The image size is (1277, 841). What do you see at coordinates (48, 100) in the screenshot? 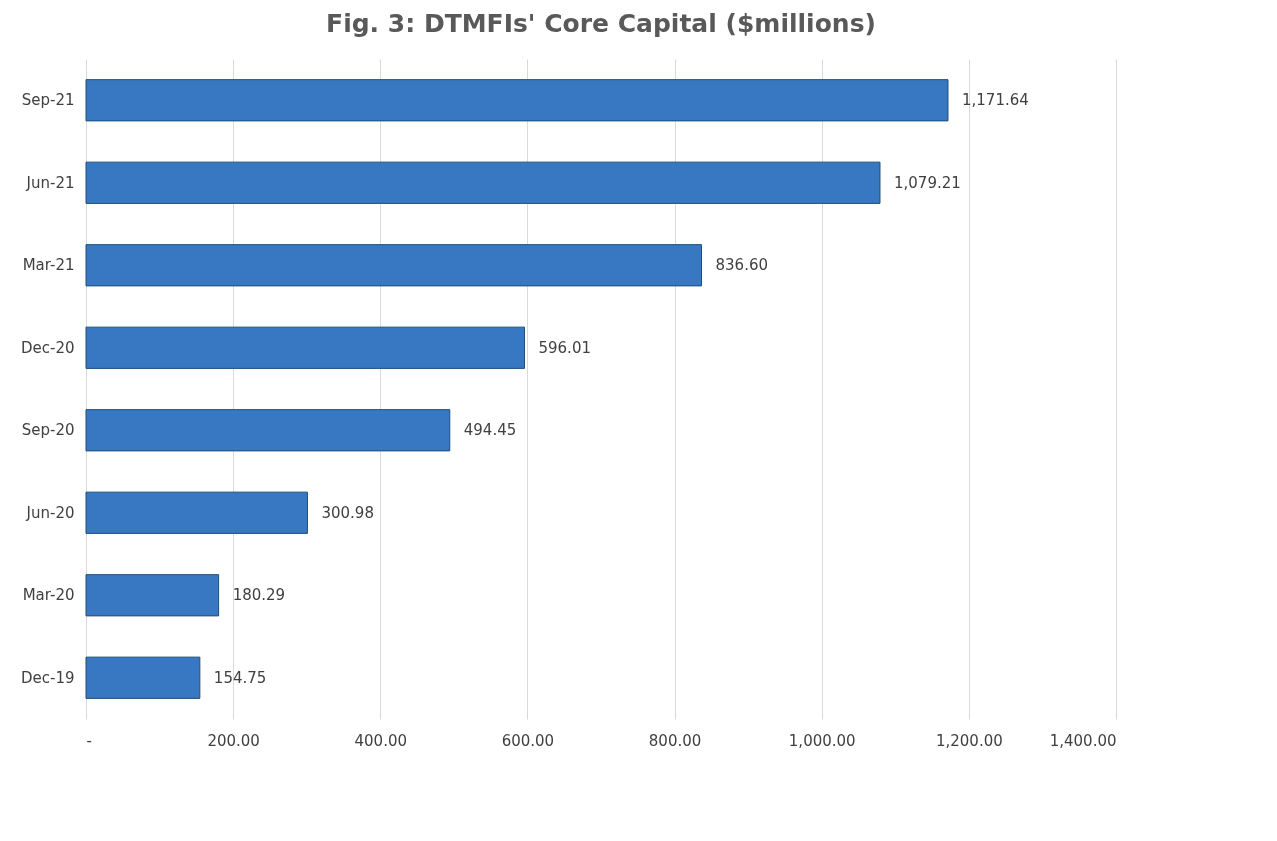
I see `y-tick-label: Sep-21` at bounding box center [48, 100].